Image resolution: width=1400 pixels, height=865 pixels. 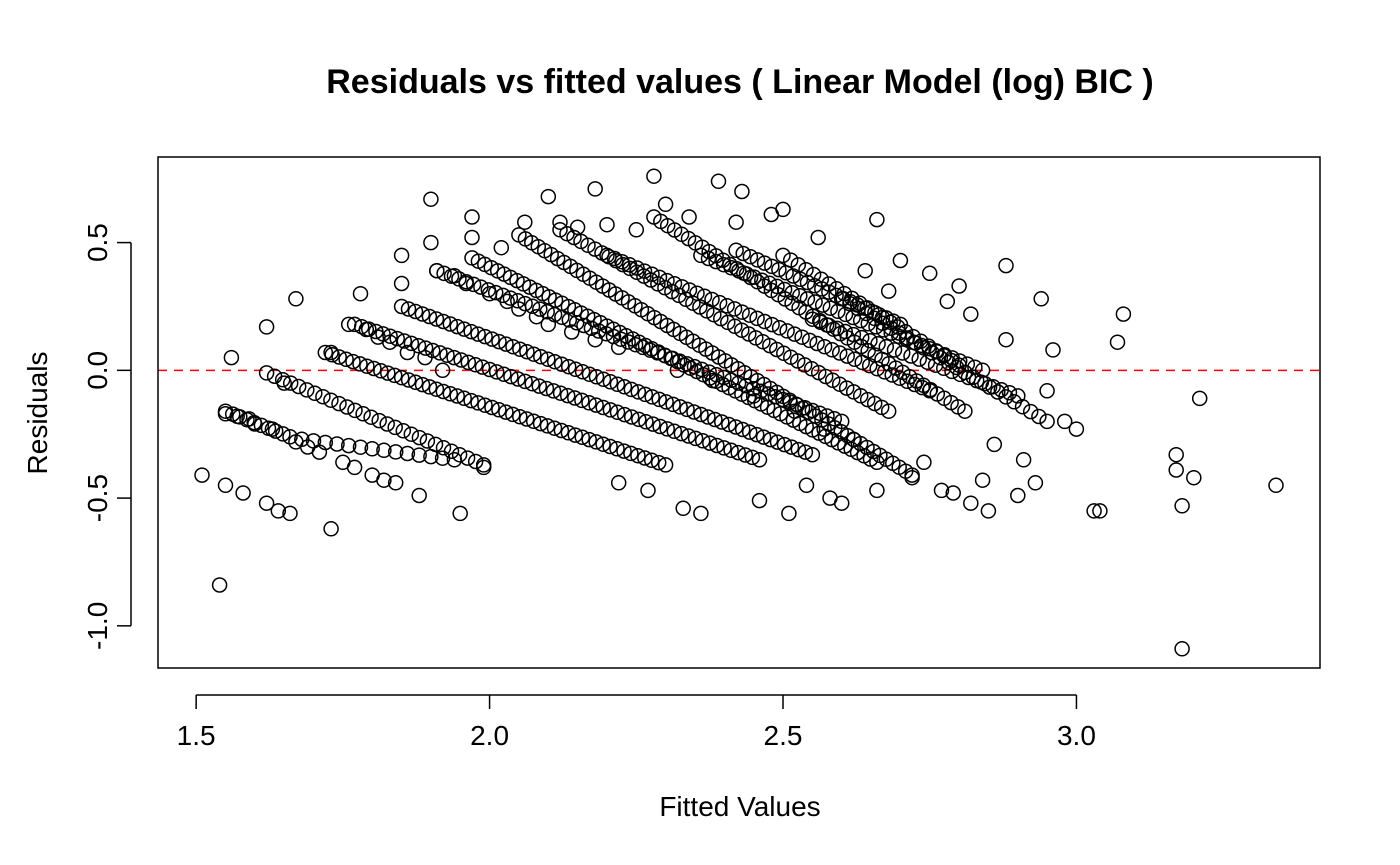 I want to click on x-tick-label: 2.0, so click(x=489, y=735).